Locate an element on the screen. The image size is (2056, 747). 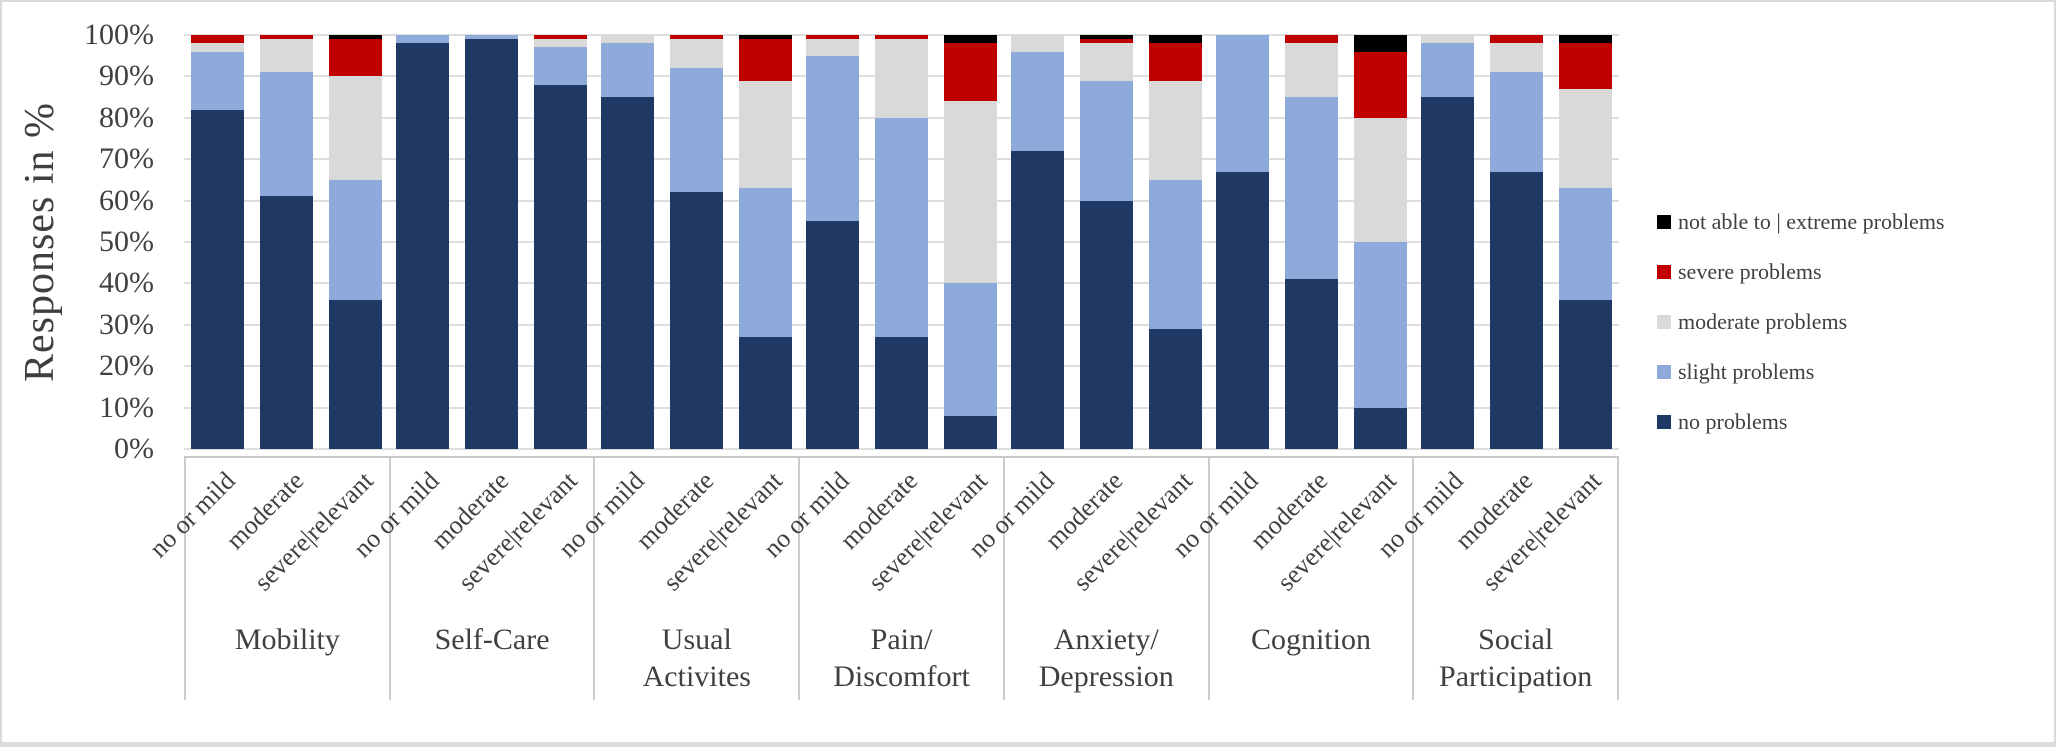
dimension-label-line: Pain/ is located at coordinates (901, 639).